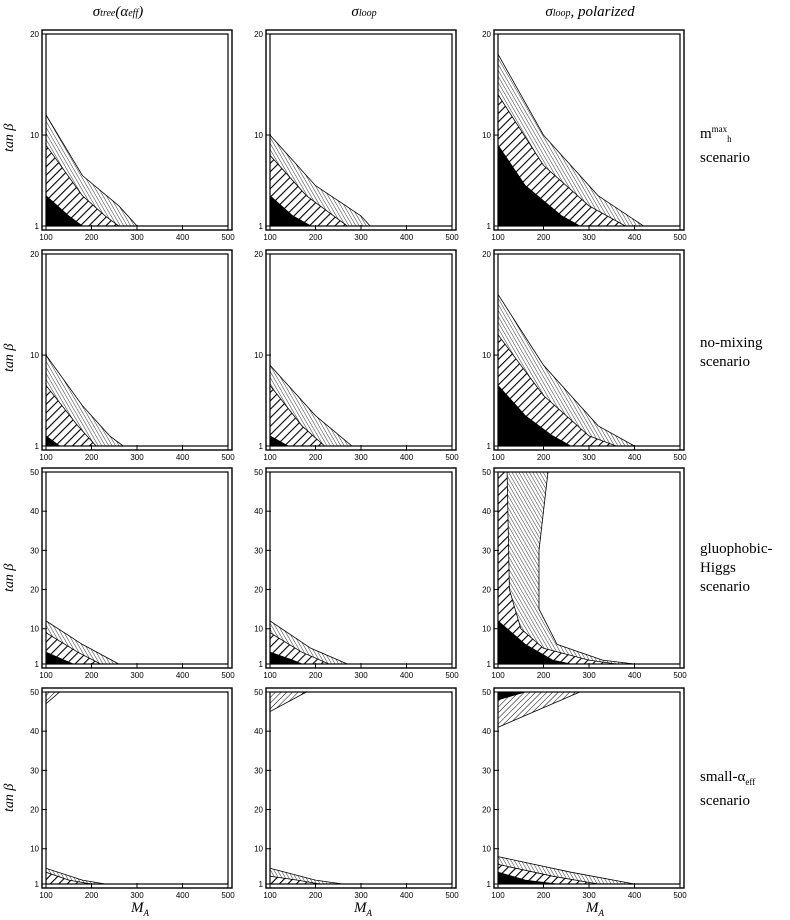 This screenshot has width=790, height=920. Describe the element at coordinates (364, 12) in the screenshot. I see `column-title-loop: σloop` at that location.